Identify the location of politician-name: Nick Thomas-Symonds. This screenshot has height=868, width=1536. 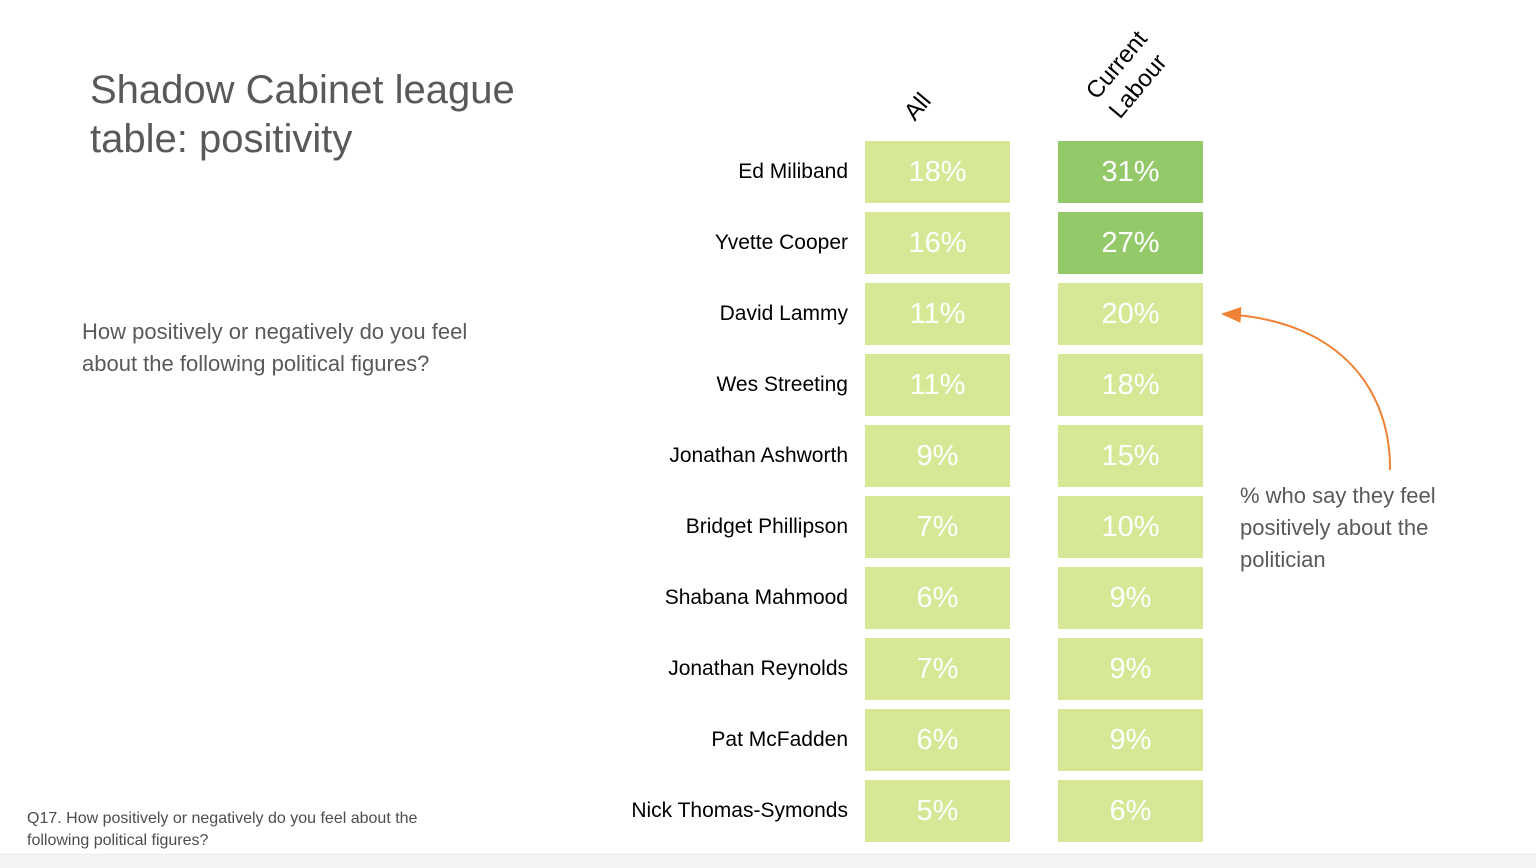
(739, 810).